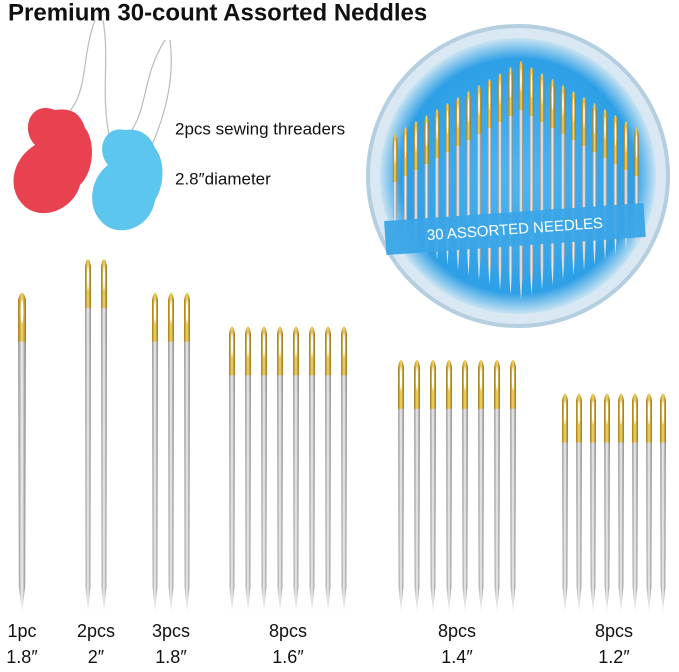 This screenshot has width=679, height=672. I want to click on group-count: 3pcs, so click(171, 631).